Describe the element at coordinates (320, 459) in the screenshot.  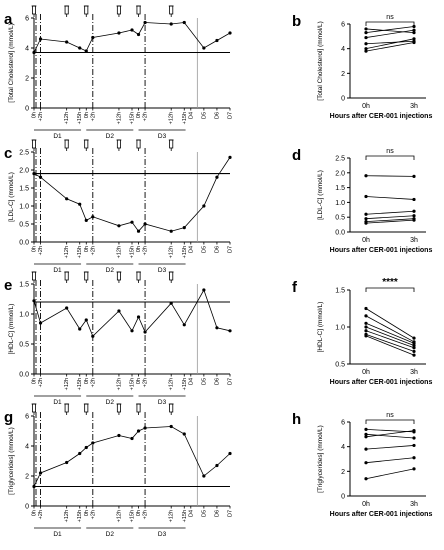
I see `y-axis-label: [Triglycerides] (mmol/L)` at that location.